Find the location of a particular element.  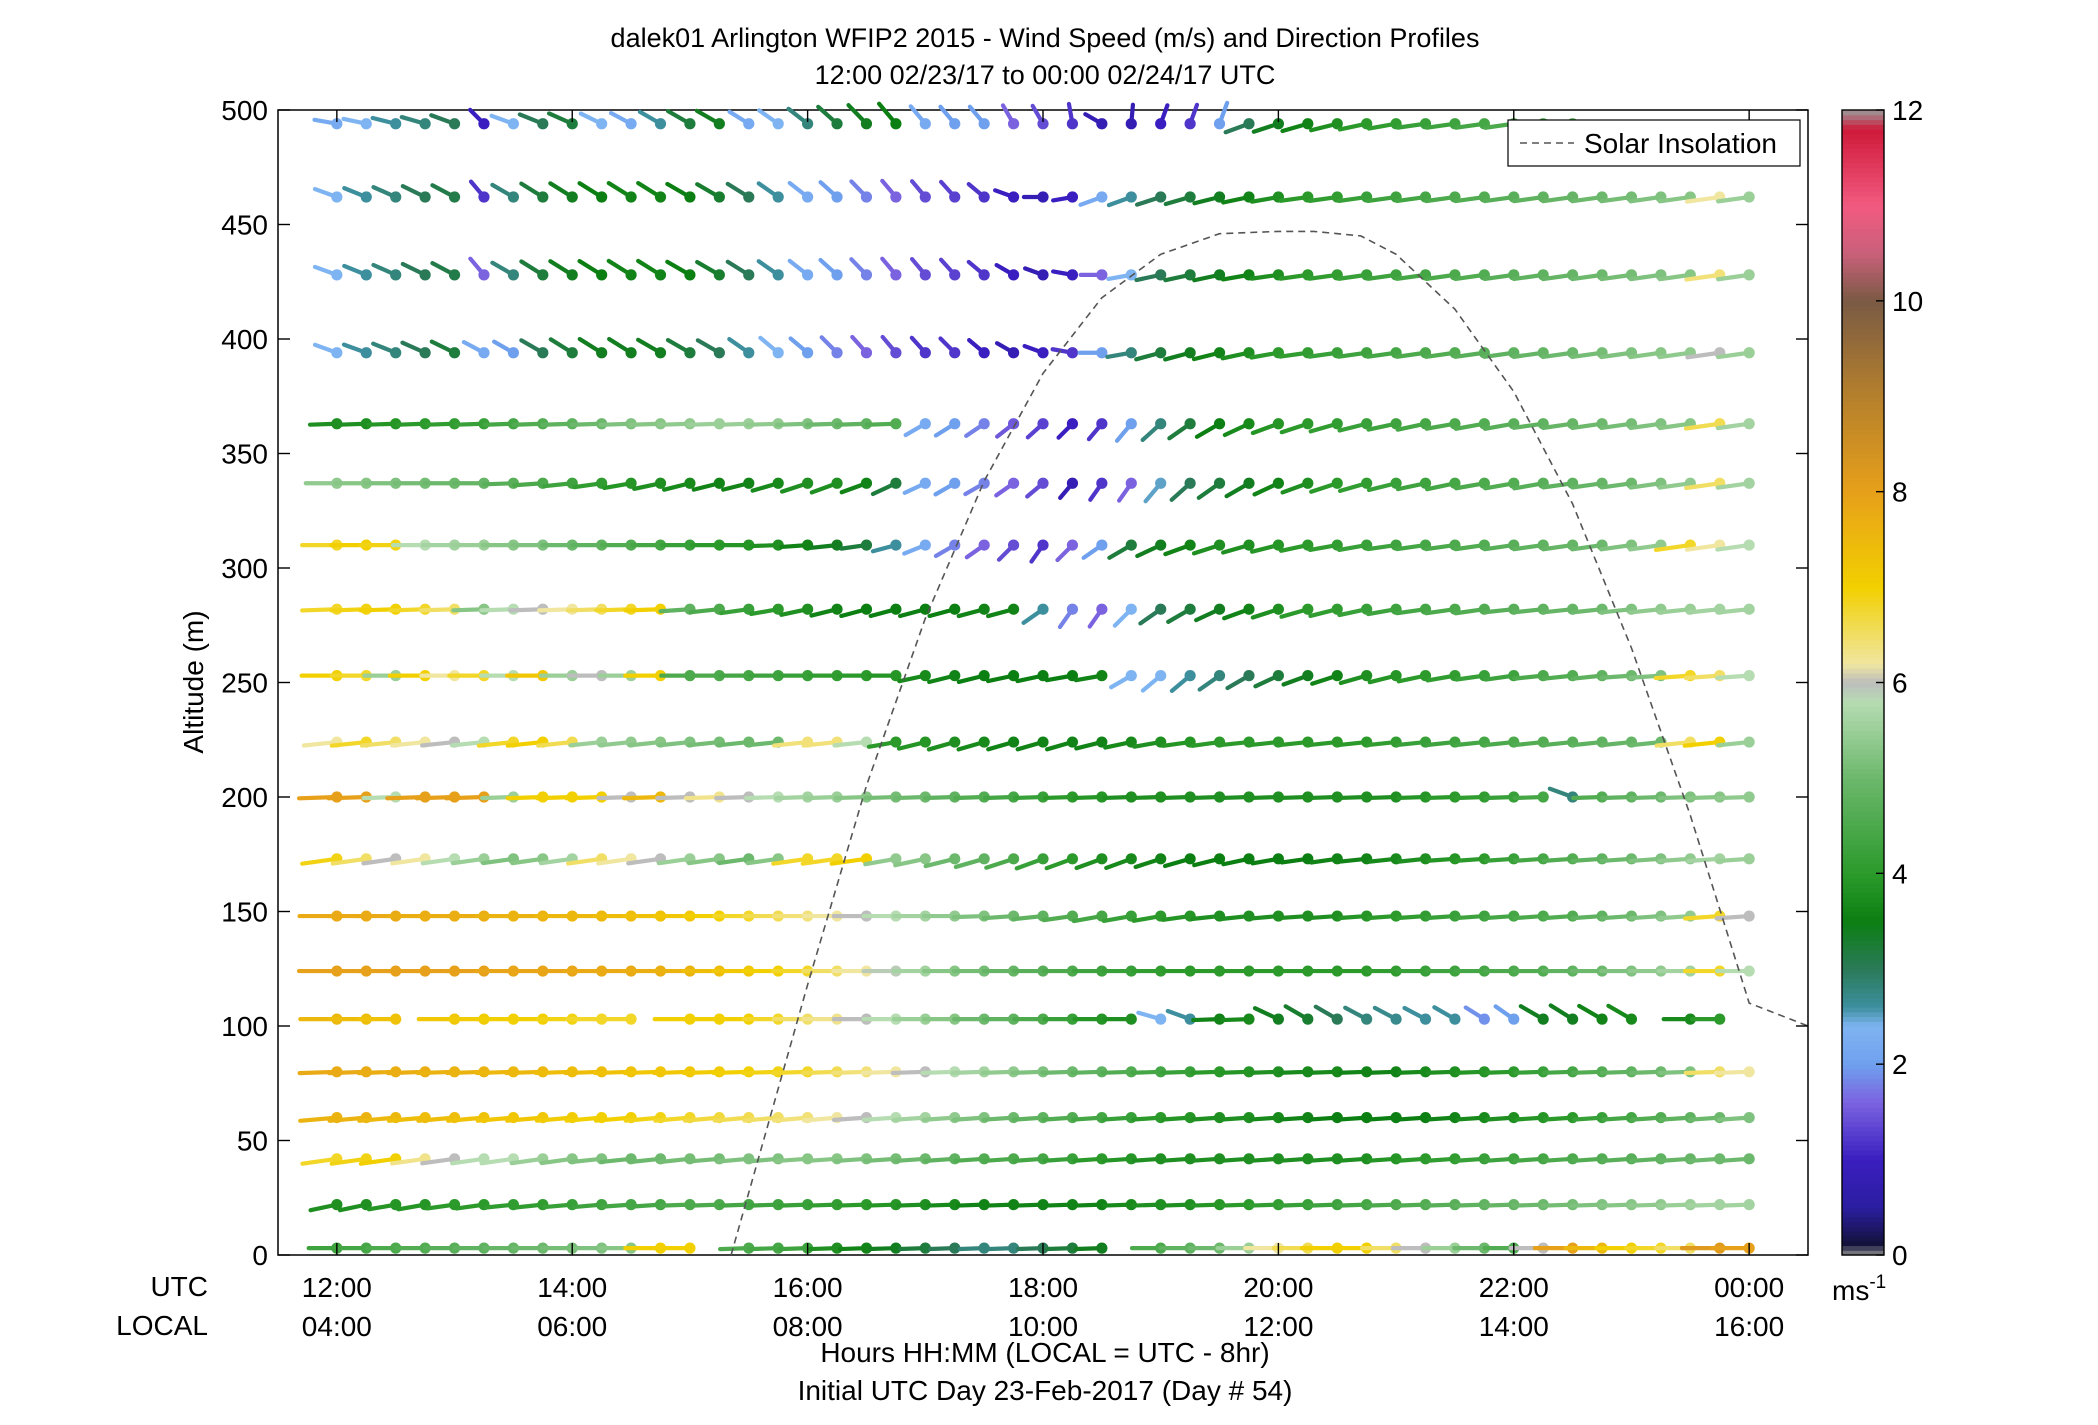

colorbar-tick-label: 2 is located at coordinates (1900, 1064).